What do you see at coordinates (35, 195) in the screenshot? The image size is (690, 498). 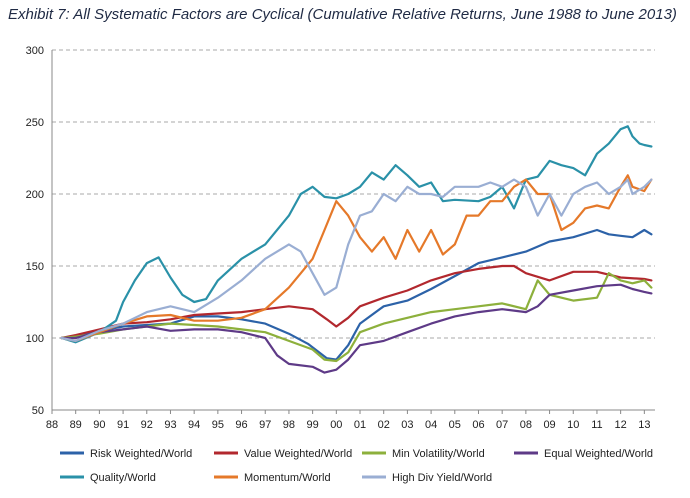 I see `y-tick-label: 200` at bounding box center [35, 195].